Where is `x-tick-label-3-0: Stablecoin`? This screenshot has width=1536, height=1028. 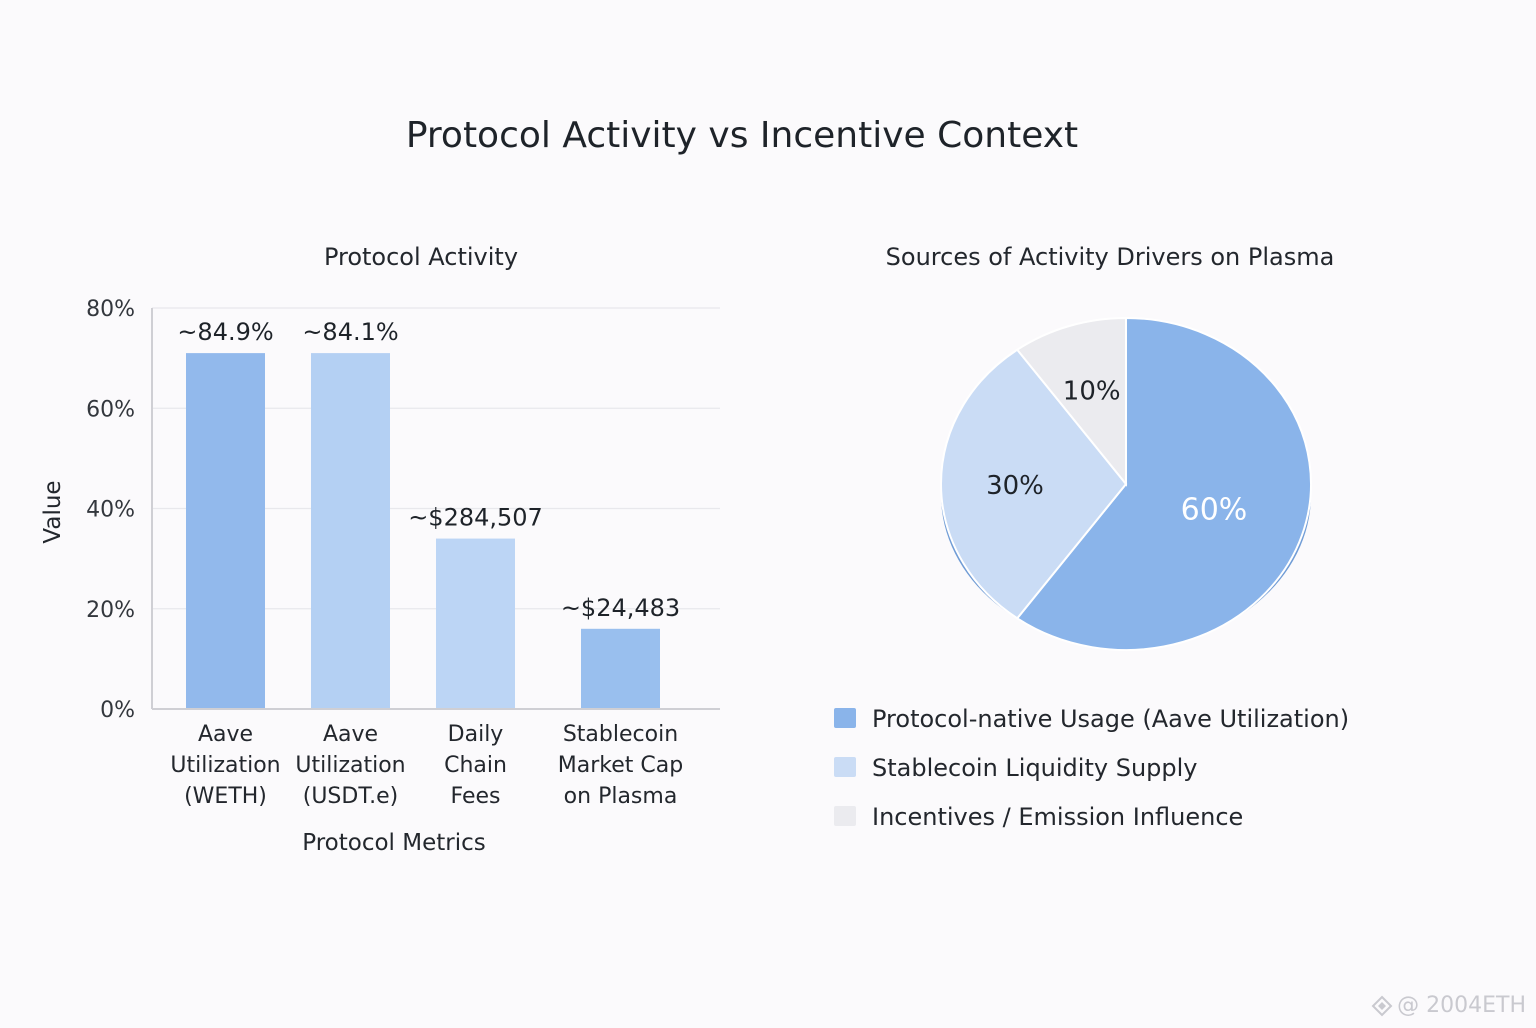
x-tick-label-3-0: Stablecoin is located at coordinates (620, 734).